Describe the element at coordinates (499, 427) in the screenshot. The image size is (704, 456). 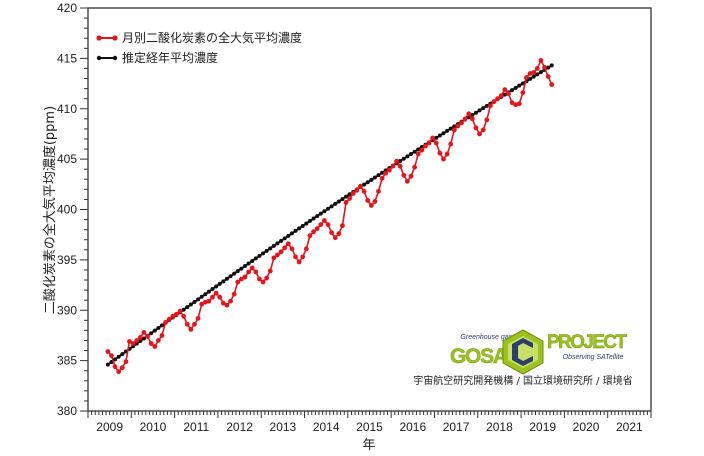
I see `x-tick-label: 2018` at that location.